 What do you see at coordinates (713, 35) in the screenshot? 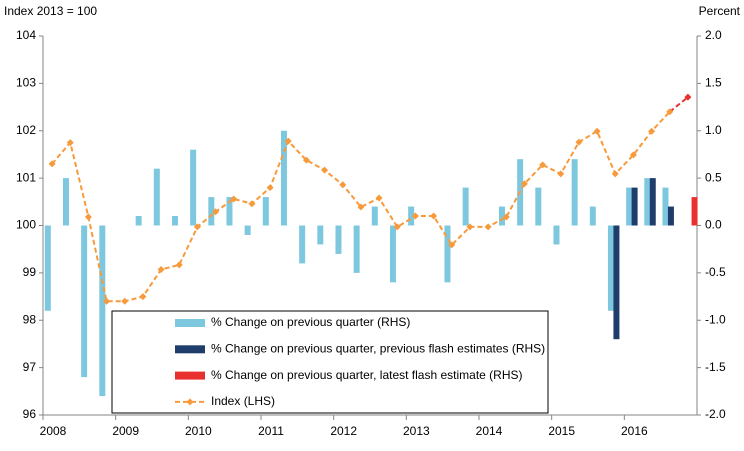
I see `y2-tick-label: 2.0` at bounding box center [713, 35].